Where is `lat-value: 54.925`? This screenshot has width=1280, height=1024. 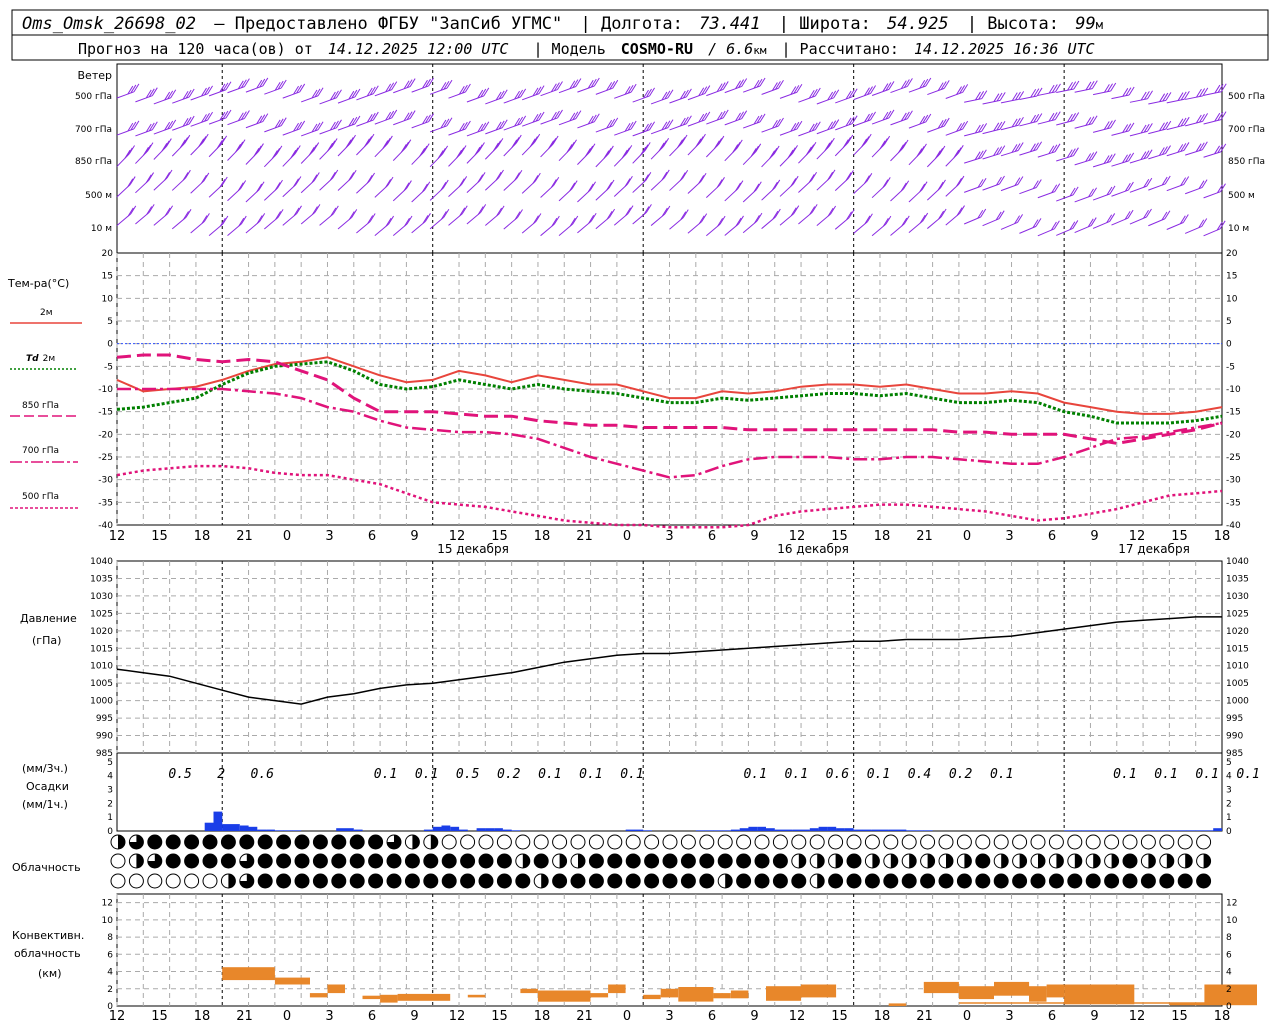
lat-value: 54.925 is located at coordinates (917, 24).